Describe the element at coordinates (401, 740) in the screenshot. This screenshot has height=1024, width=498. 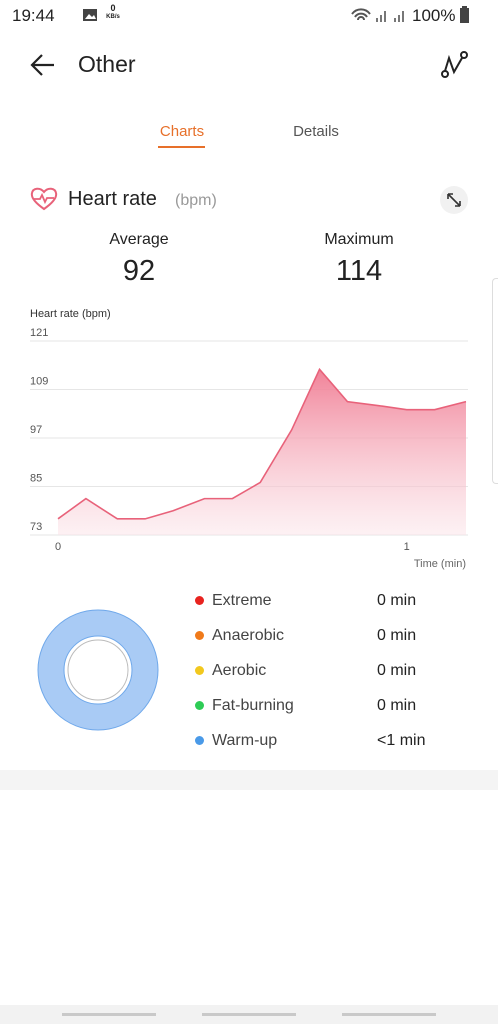
I see `zone-time: <1 min` at that location.